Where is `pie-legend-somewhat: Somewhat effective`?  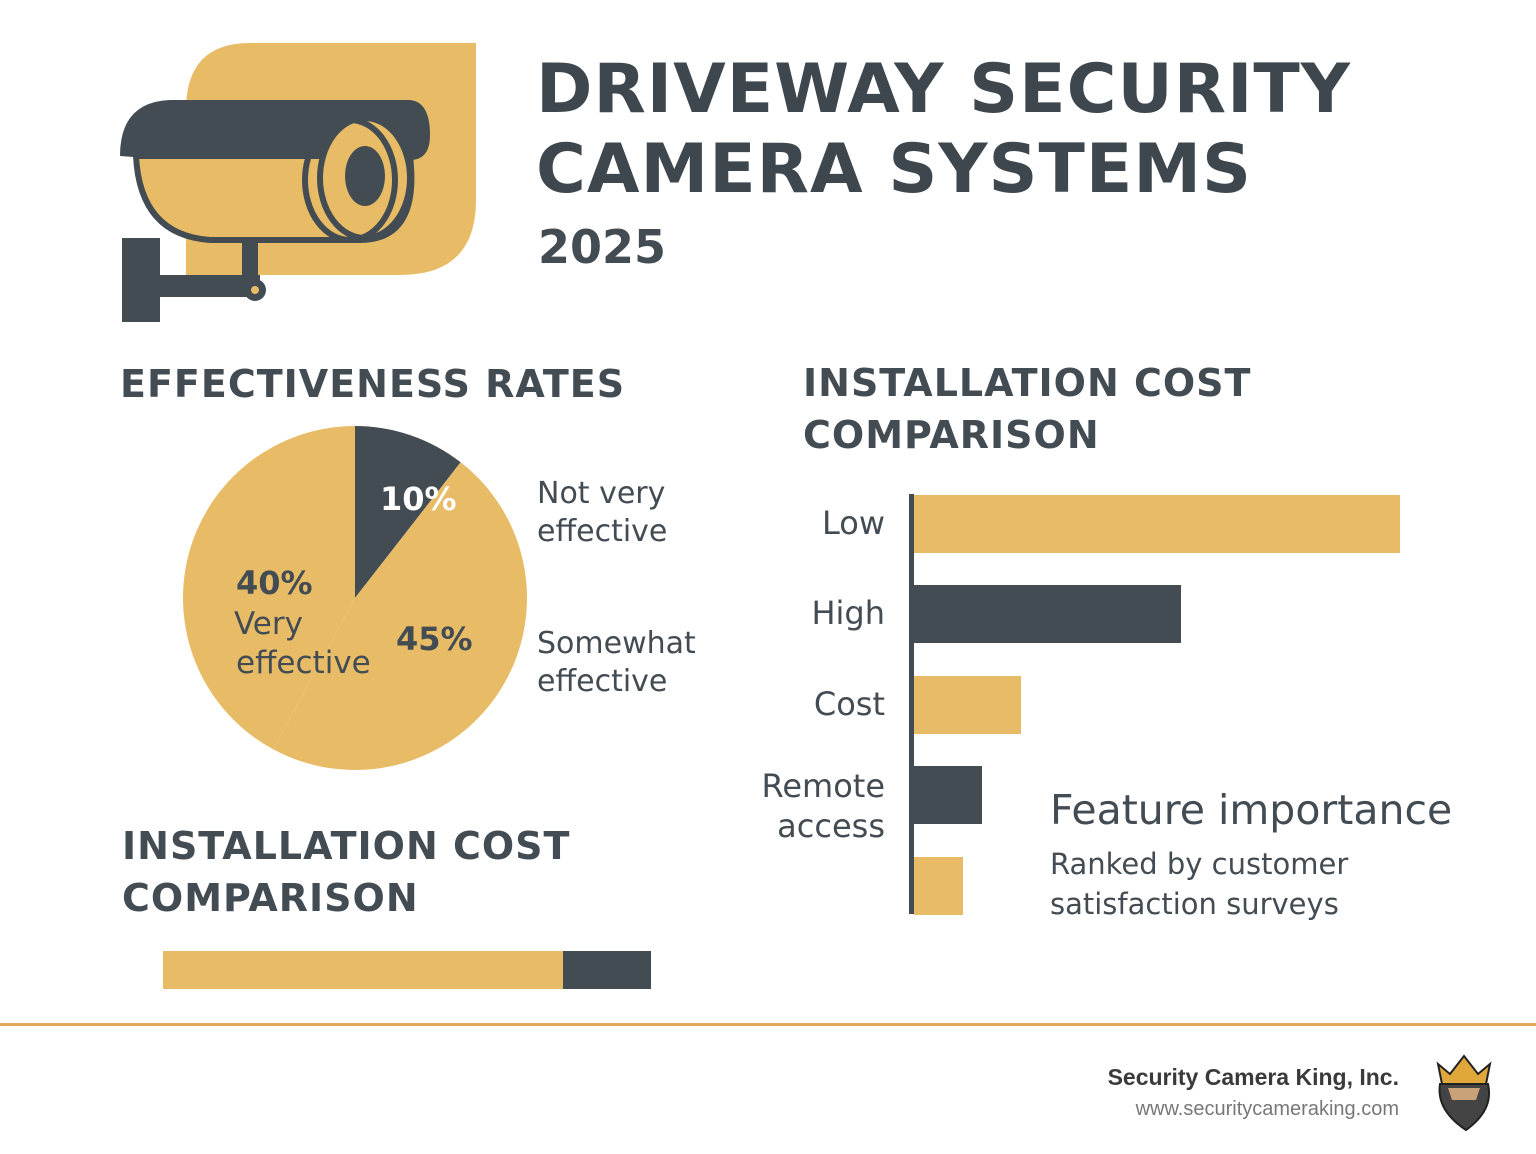
pie-legend-somewhat: Somewhat effective is located at coordinates (616, 662).